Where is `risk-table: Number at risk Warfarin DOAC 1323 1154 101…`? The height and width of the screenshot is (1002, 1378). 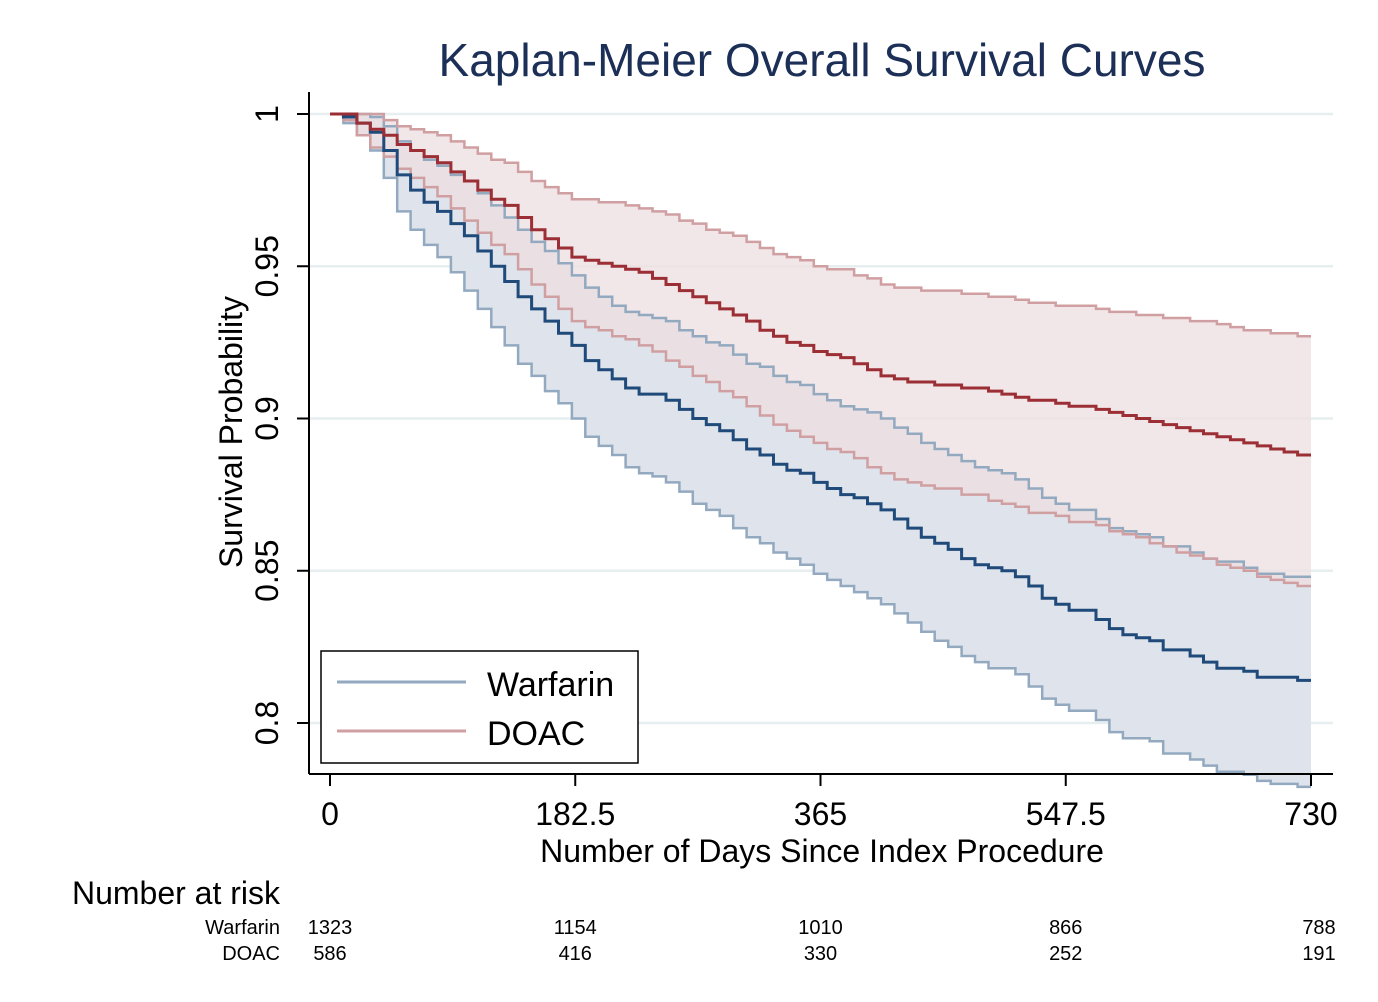 risk-table: Number at risk Warfarin DOAC 1323 1154 101… is located at coordinates (704, 920).